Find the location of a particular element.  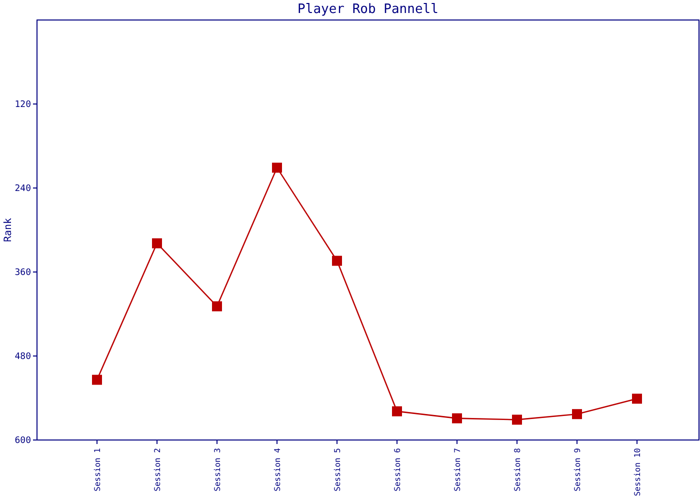

x-tick-label: Session 3 is located at coordinates (217, 470).